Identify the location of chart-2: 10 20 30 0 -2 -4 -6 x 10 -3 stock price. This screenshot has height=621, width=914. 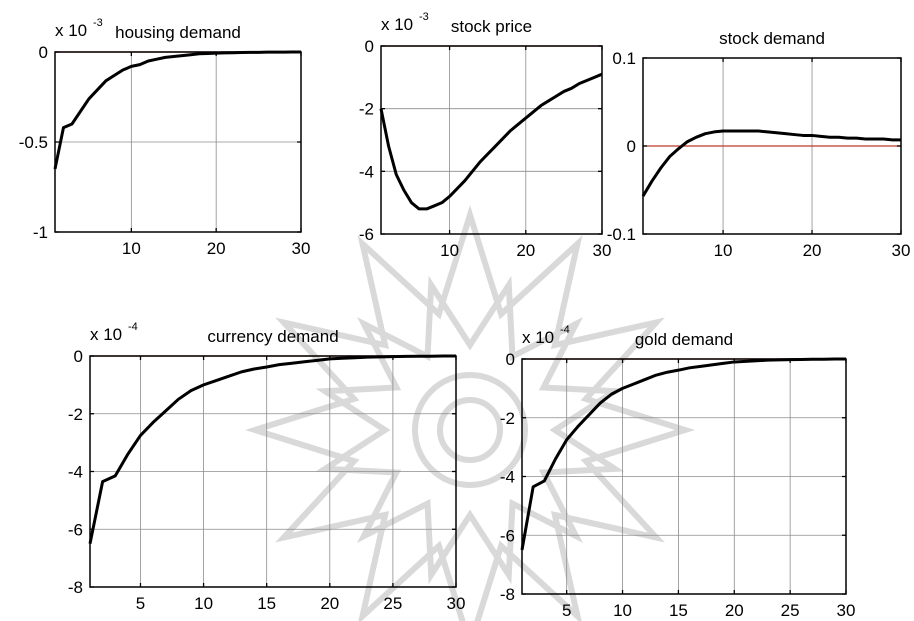
(485, 135).